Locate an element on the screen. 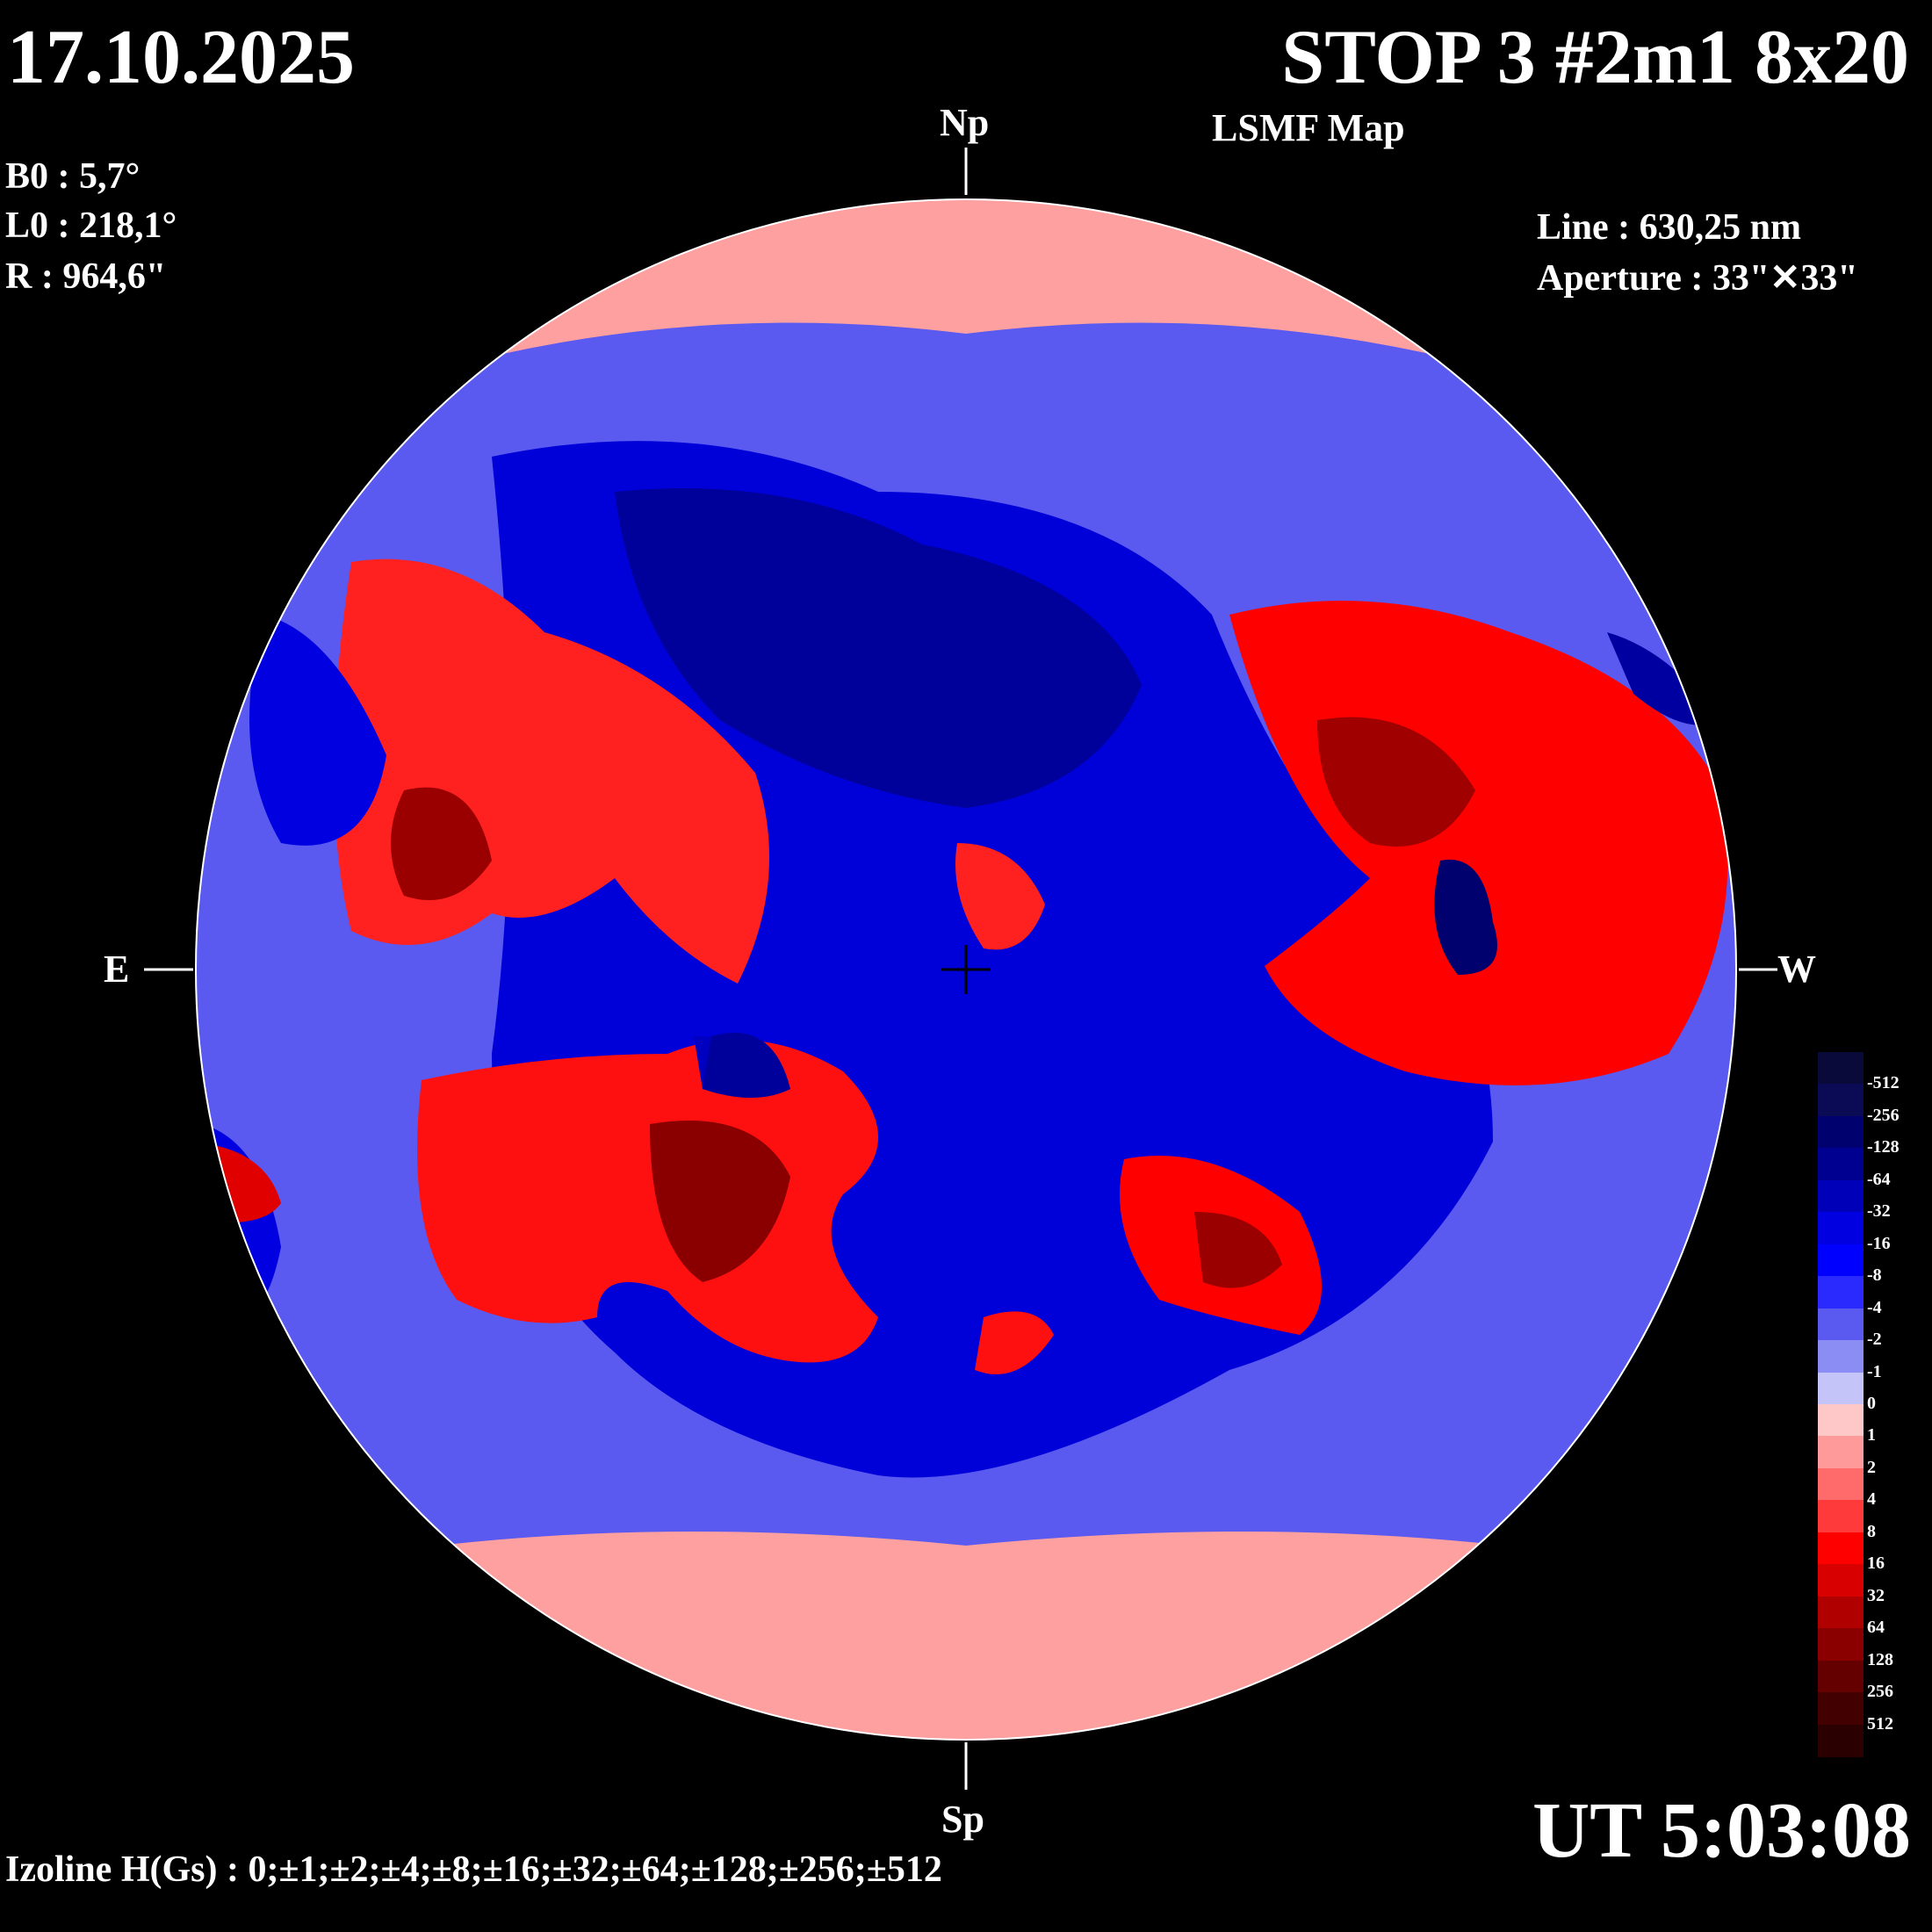 The image size is (1932, 1932). observation-date: 17.10.2025 is located at coordinates (181, 58).